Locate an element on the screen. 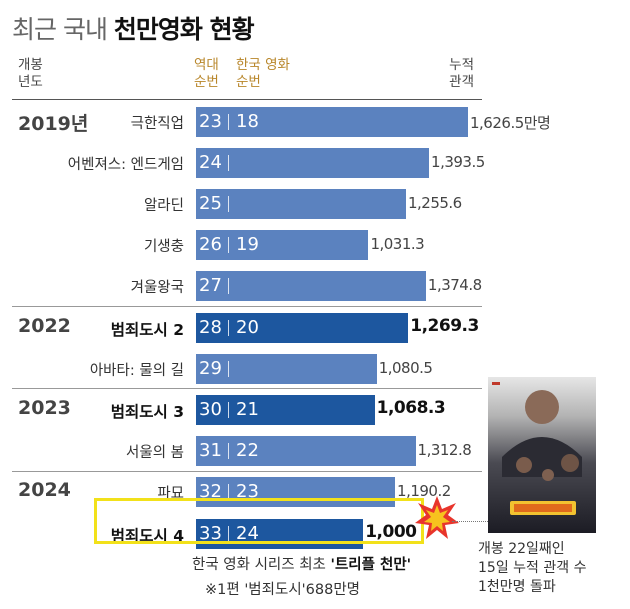 The width and height of the screenshot is (630, 609). poster-caption: 개봉 22일째인 15일 누적 관객 수 1천만명 돌파 is located at coordinates (532, 568).